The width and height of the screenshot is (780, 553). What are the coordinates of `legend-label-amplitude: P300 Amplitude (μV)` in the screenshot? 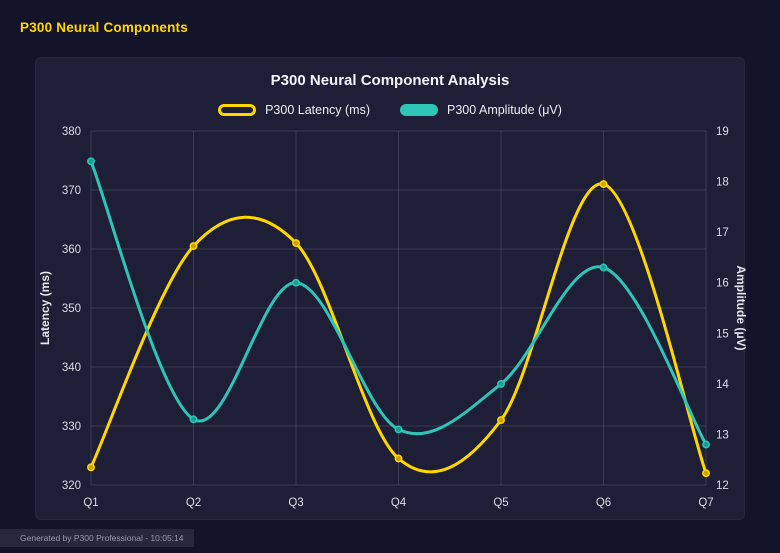 It's located at (504, 110).